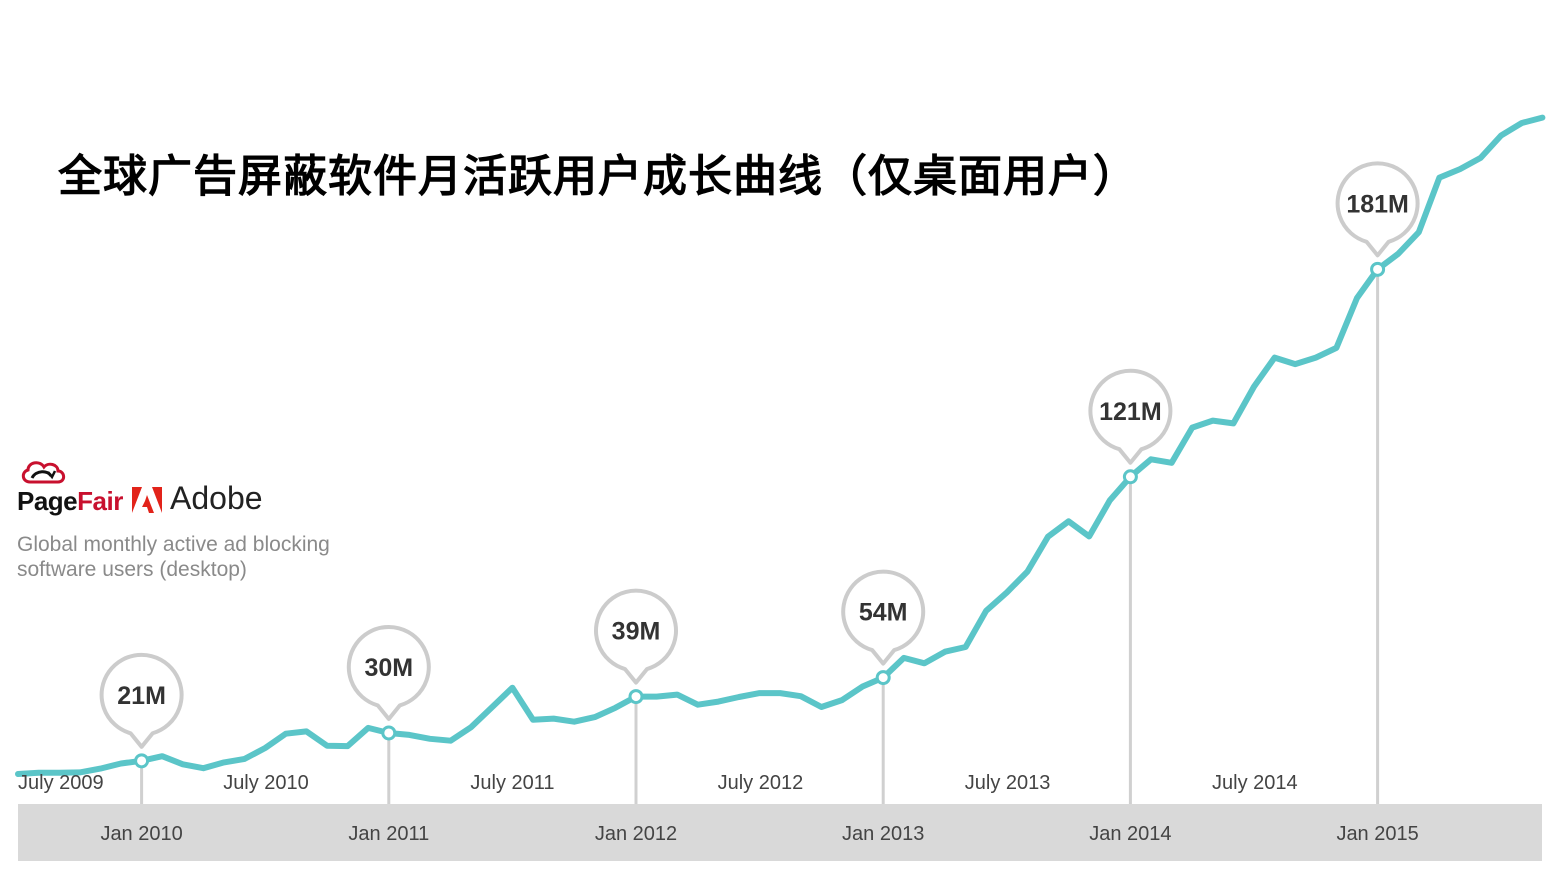 The height and width of the screenshot is (875, 1558). What do you see at coordinates (1255, 783) in the screenshot?
I see `x-tick-label-top: July 2014` at bounding box center [1255, 783].